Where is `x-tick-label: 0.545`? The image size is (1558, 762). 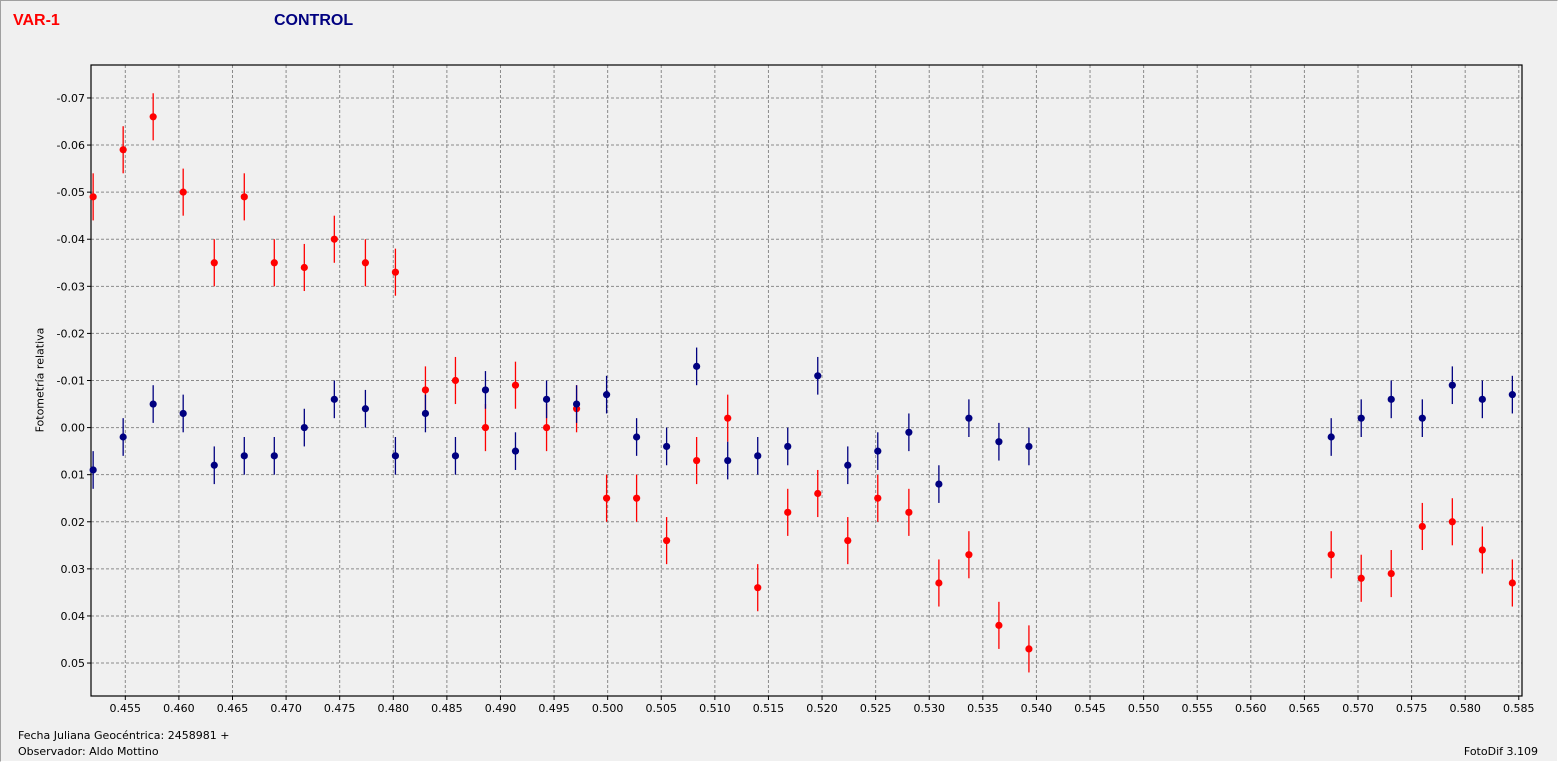
x-tick-label: 0.545 is located at coordinates (1090, 708).